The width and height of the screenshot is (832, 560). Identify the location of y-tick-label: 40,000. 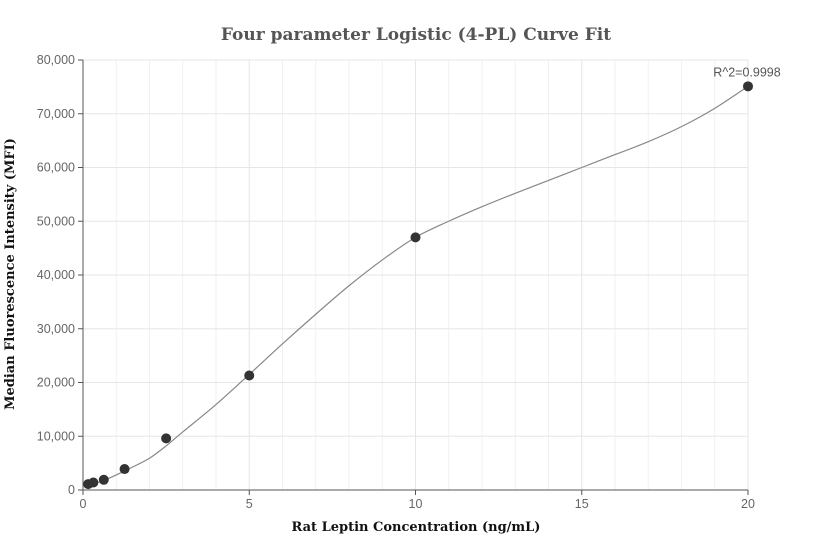
(56, 275).